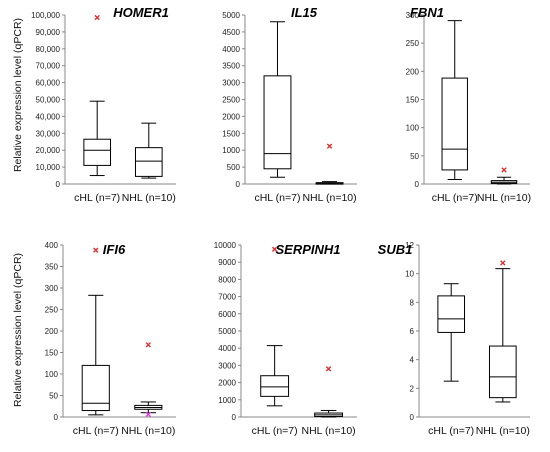 The width and height of the screenshot is (550, 452). Describe the element at coordinates (307, 249) in the screenshot. I see `panel-title: SERPINH1` at that location.